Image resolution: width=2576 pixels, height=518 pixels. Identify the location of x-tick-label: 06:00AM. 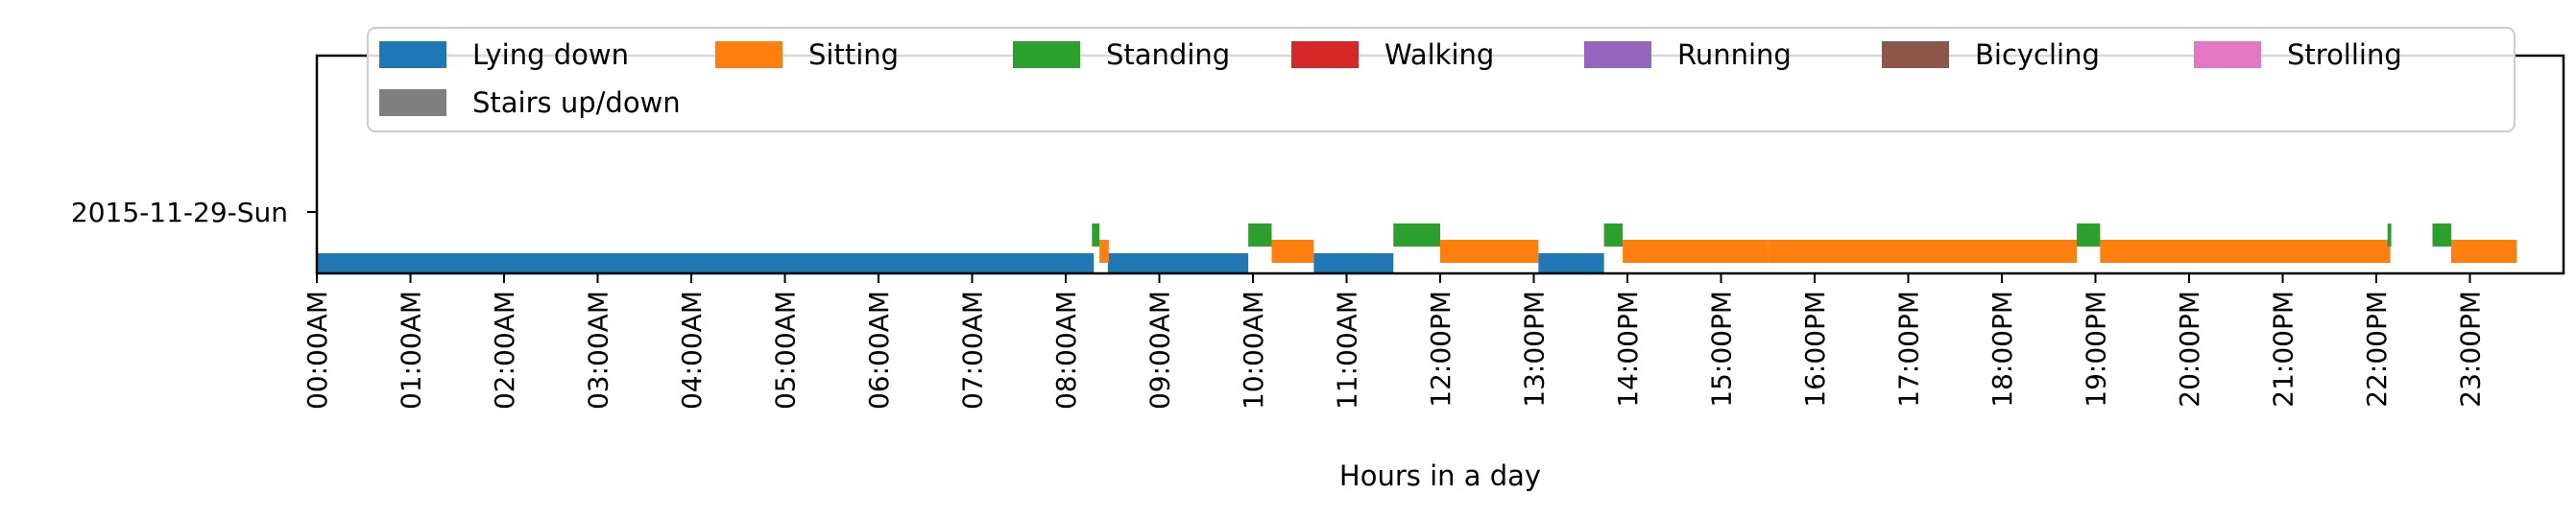
(879, 350).